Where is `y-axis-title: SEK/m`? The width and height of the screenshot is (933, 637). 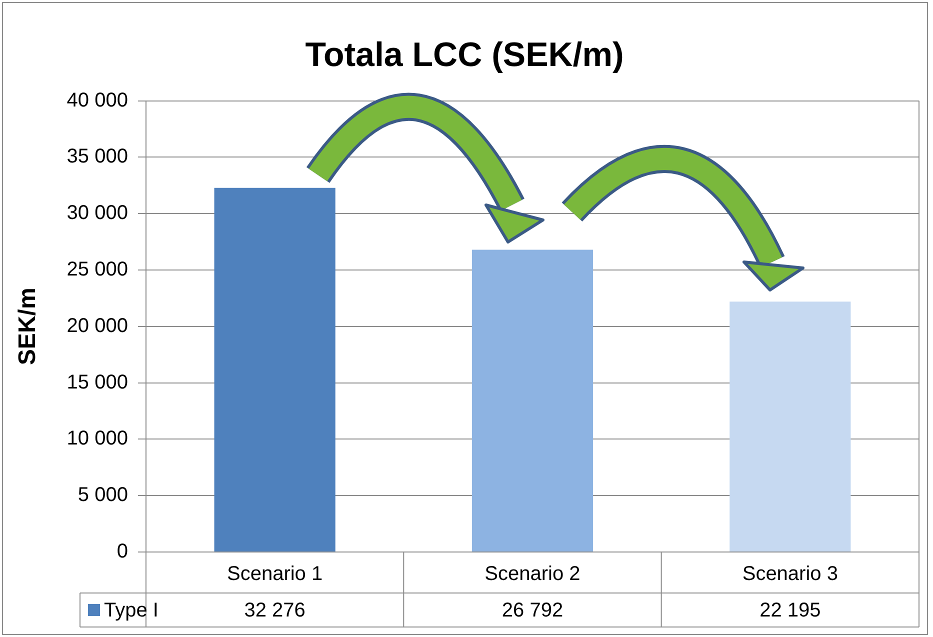 y-axis-title: SEK/m is located at coordinates (28, 327).